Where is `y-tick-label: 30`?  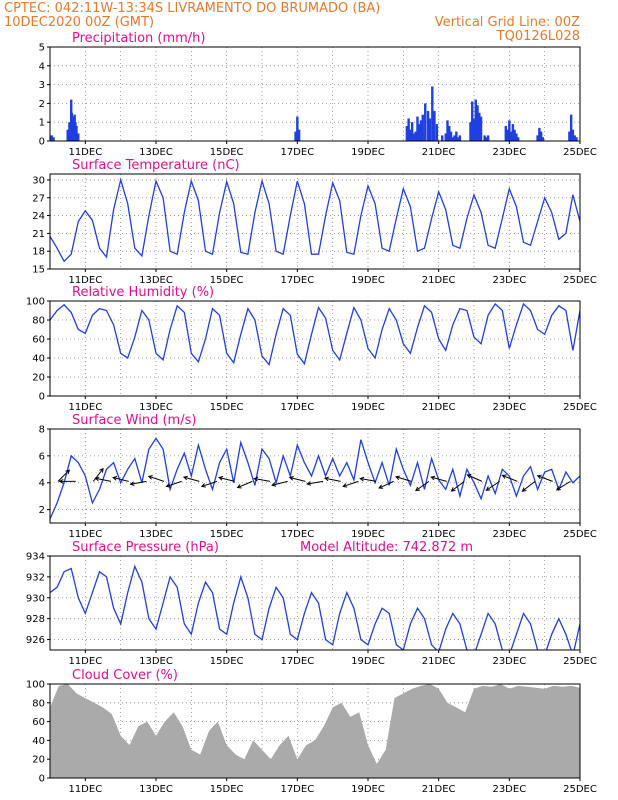 y-tick-label: 30 is located at coordinates (38, 180).